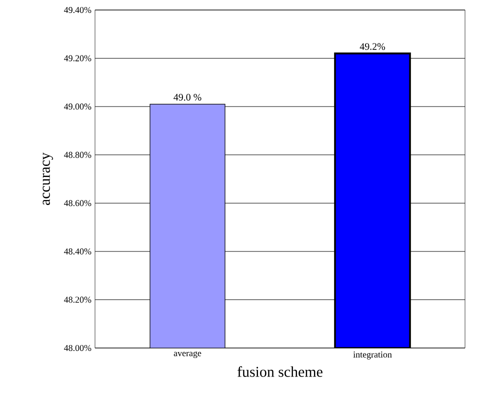 The image size is (489, 419). I want to click on y-tick-label: 48.60%, so click(78, 203).